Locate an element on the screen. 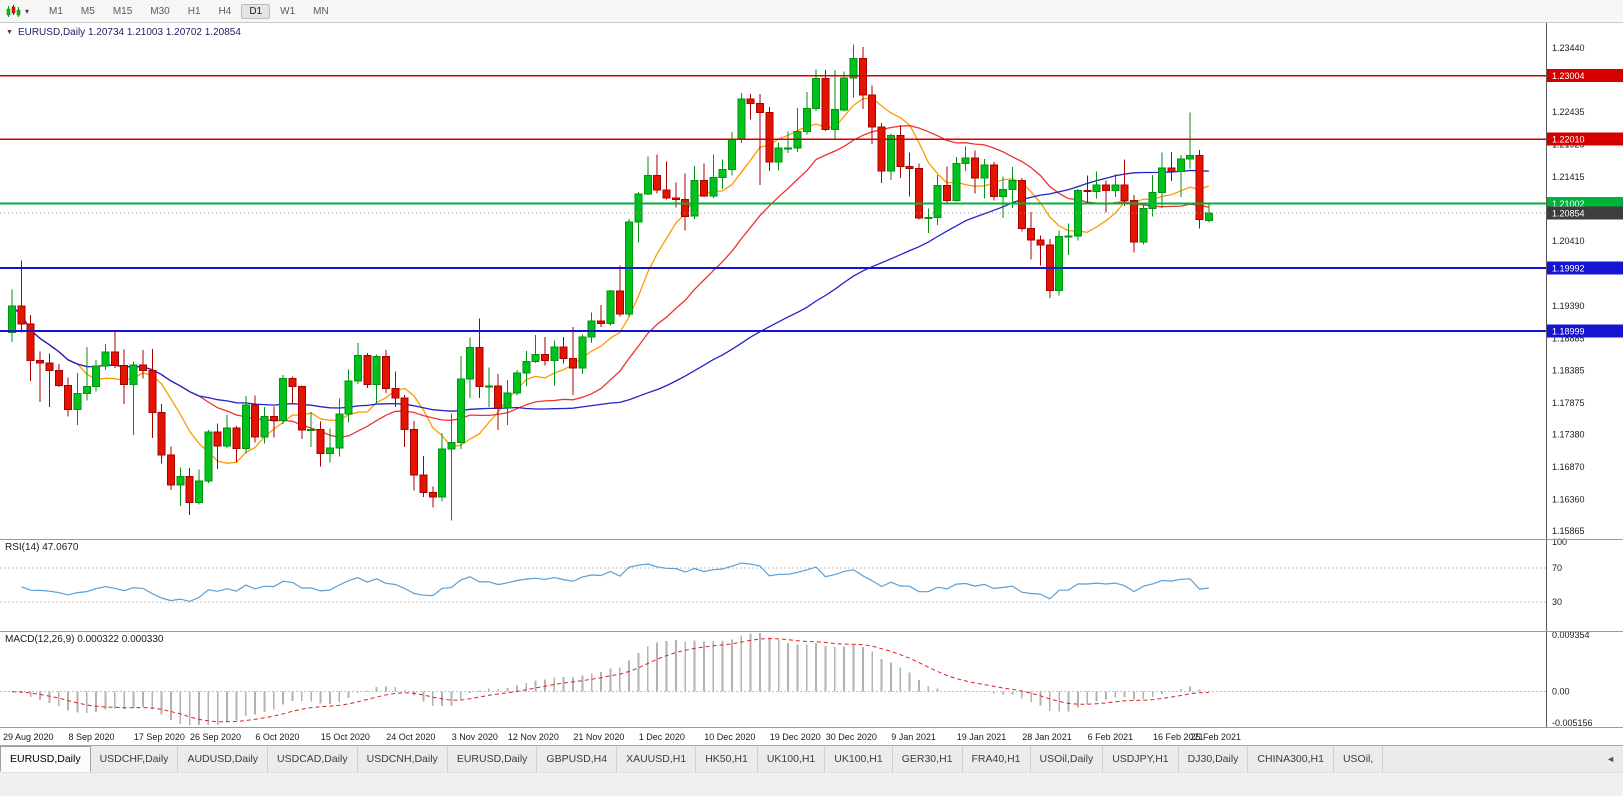 The width and height of the screenshot is (1623, 796). tab-gbpusd-h4: GBPUSD,H4 is located at coordinates (577, 759).